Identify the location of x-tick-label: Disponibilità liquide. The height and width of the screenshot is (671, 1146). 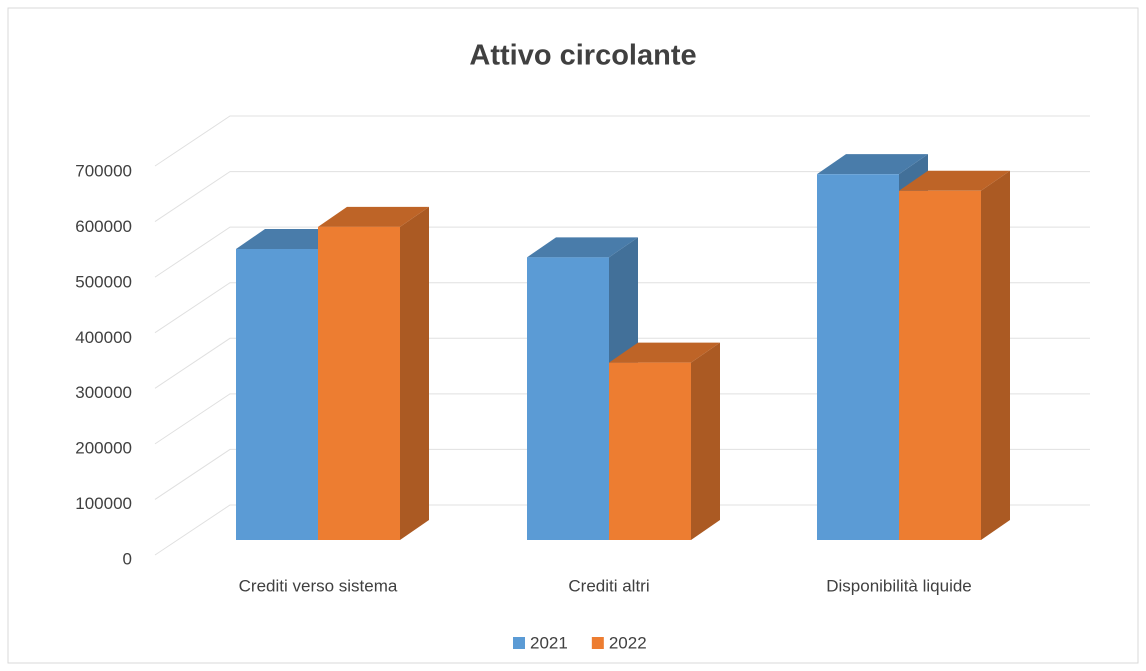
(899, 585).